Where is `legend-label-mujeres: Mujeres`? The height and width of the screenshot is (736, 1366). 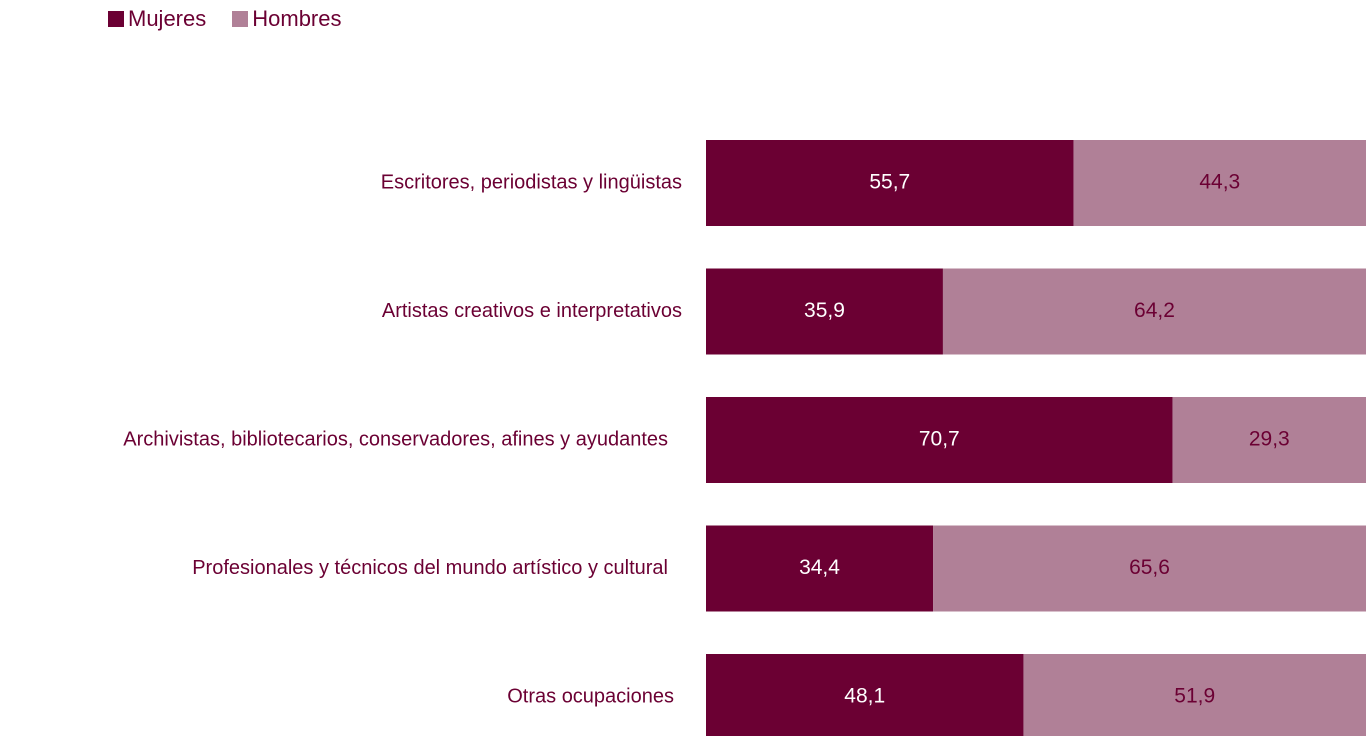 legend-label-mujeres: Mujeres is located at coordinates (167, 18).